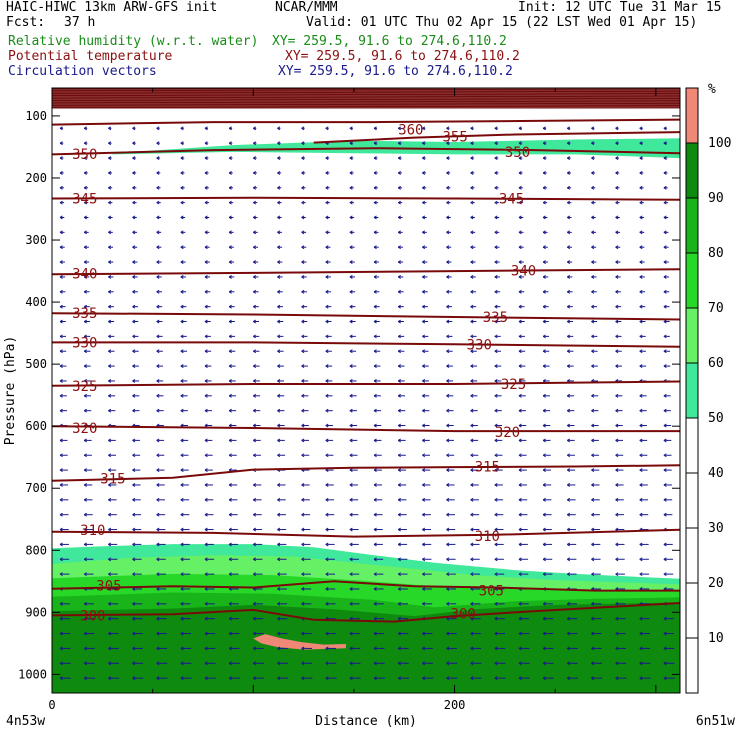 The height and width of the screenshot is (740, 740). What do you see at coordinates (692, 335) in the screenshot?
I see `colorbar-band` at bounding box center [692, 335].